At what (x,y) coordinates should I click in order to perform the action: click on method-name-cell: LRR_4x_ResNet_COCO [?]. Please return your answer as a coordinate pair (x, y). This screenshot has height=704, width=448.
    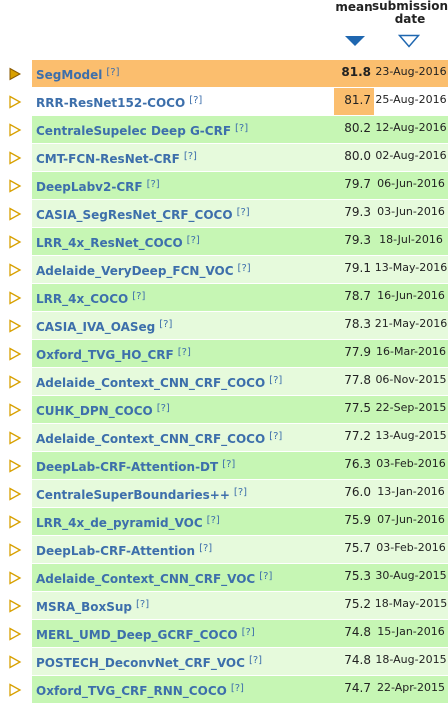
    Looking at the image, I should click on (183, 241).